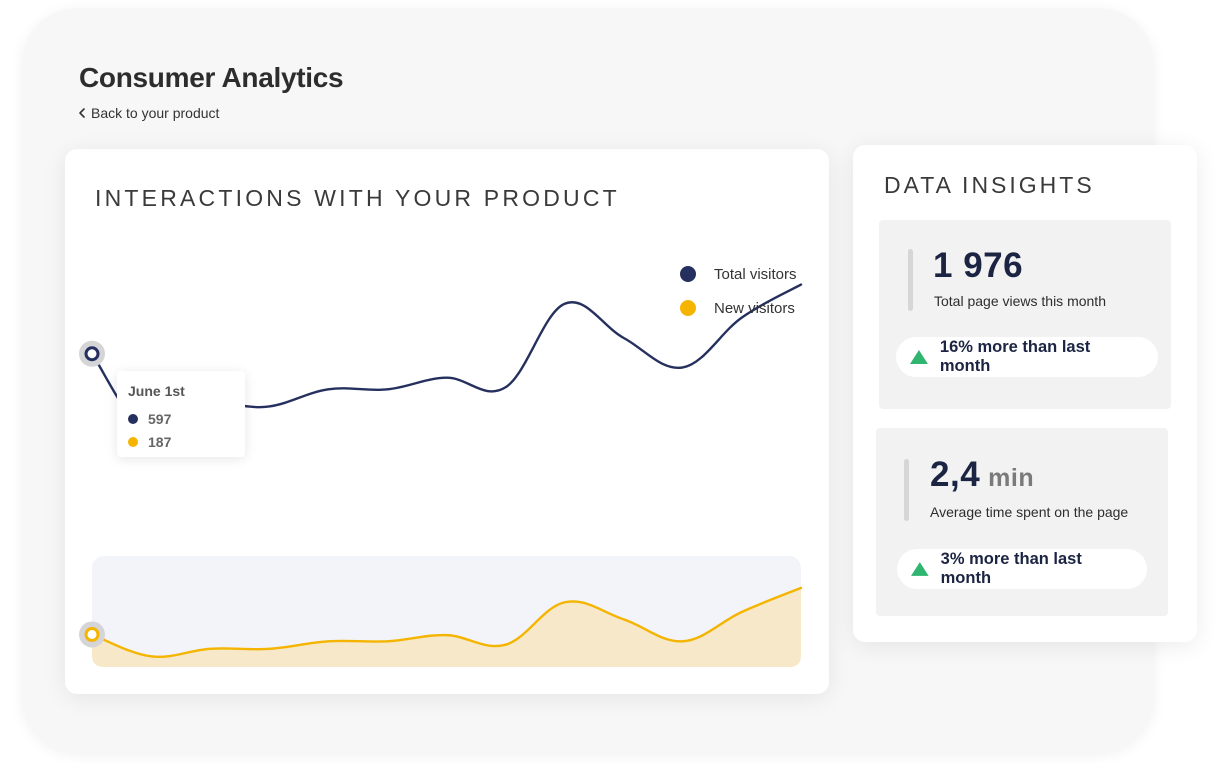 This screenshot has width=1226, height=764. What do you see at coordinates (1011, 568) in the screenshot?
I see `metric-change-text: 3% more than last month` at bounding box center [1011, 568].